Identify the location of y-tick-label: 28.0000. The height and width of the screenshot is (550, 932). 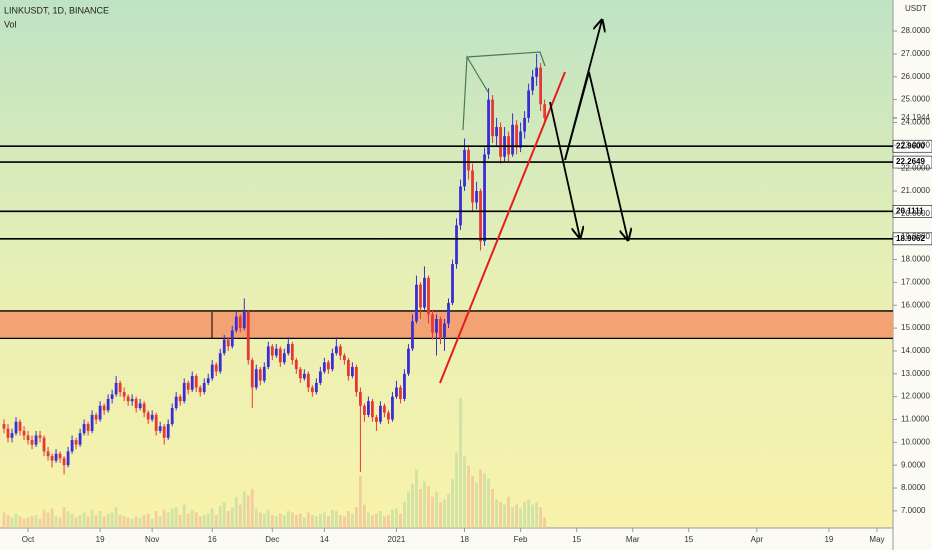
(915, 30).